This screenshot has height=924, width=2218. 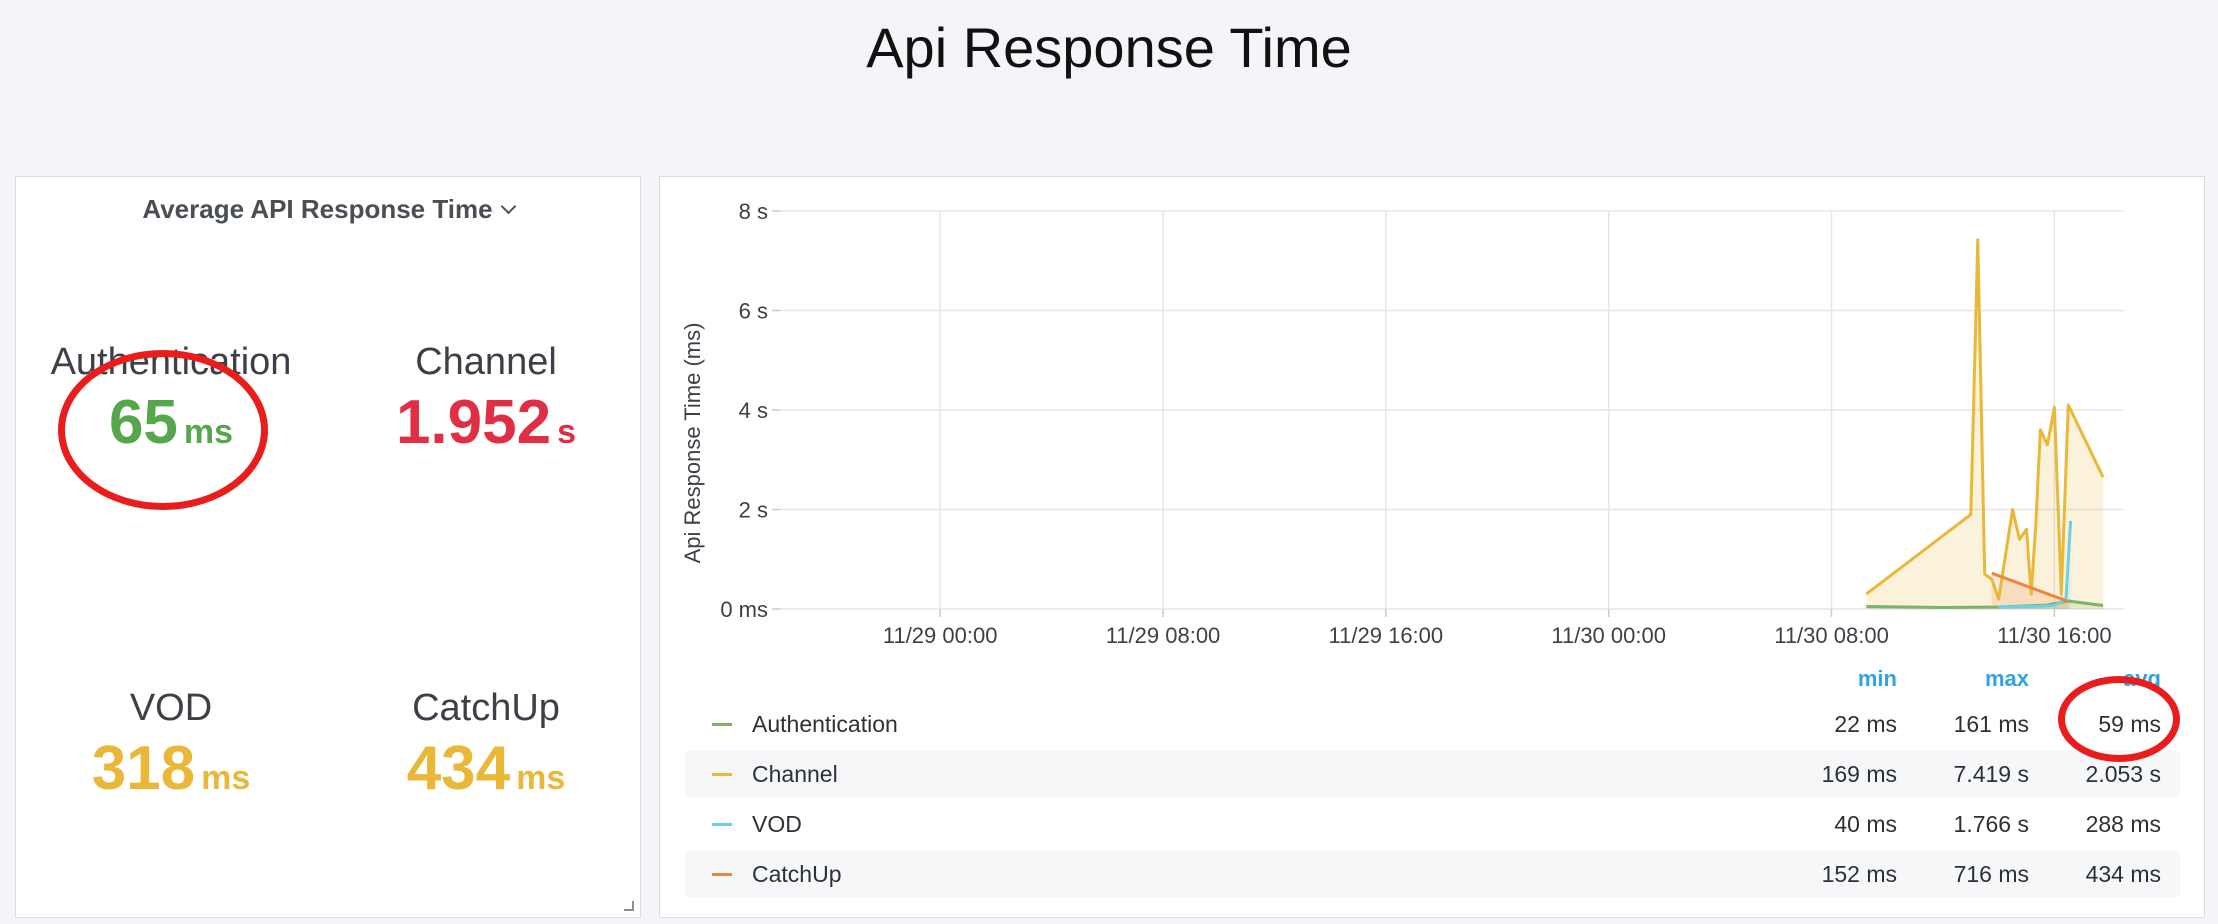 What do you see at coordinates (753, 510) in the screenshot?
I see `y-tick-label: 2 s` at bounding box center [753, 510].